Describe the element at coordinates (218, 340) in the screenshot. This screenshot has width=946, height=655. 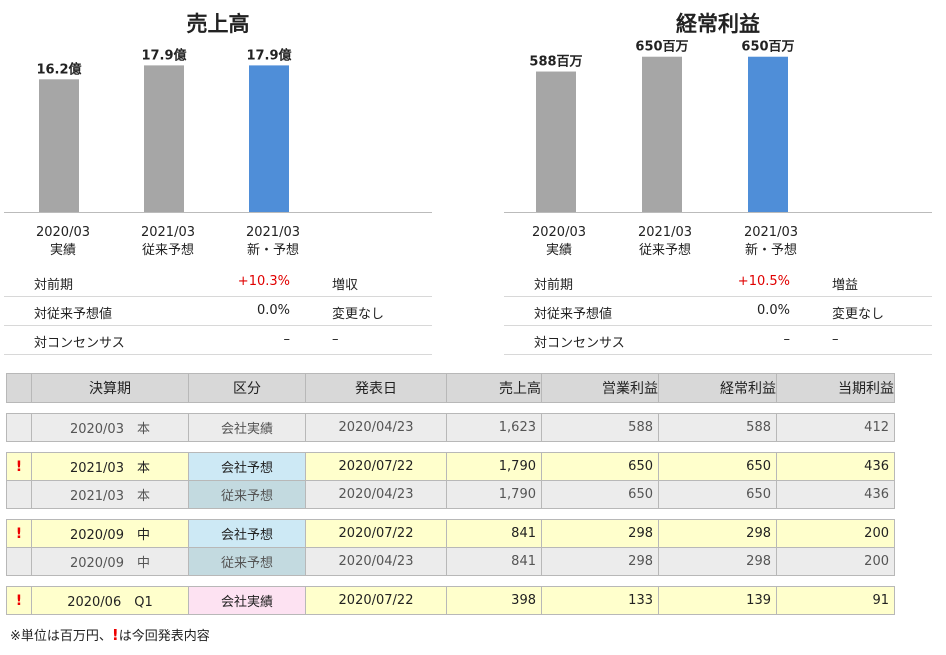
I see `comparison-row: 対コンセンサス – –` at that location.